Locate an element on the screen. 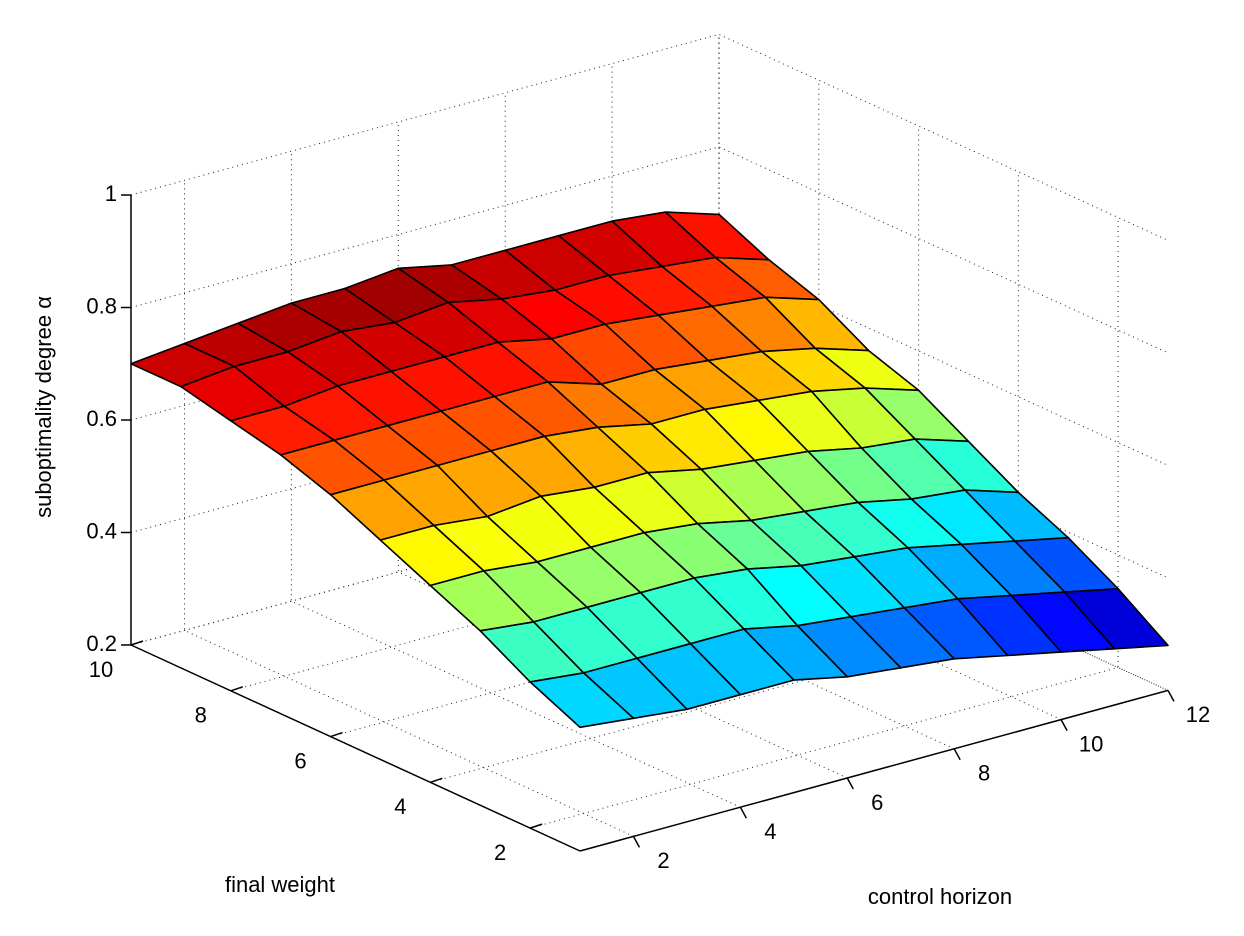 The image size is (1244, 936). y-tick-label: 6 is located at coordinates (300, 760).